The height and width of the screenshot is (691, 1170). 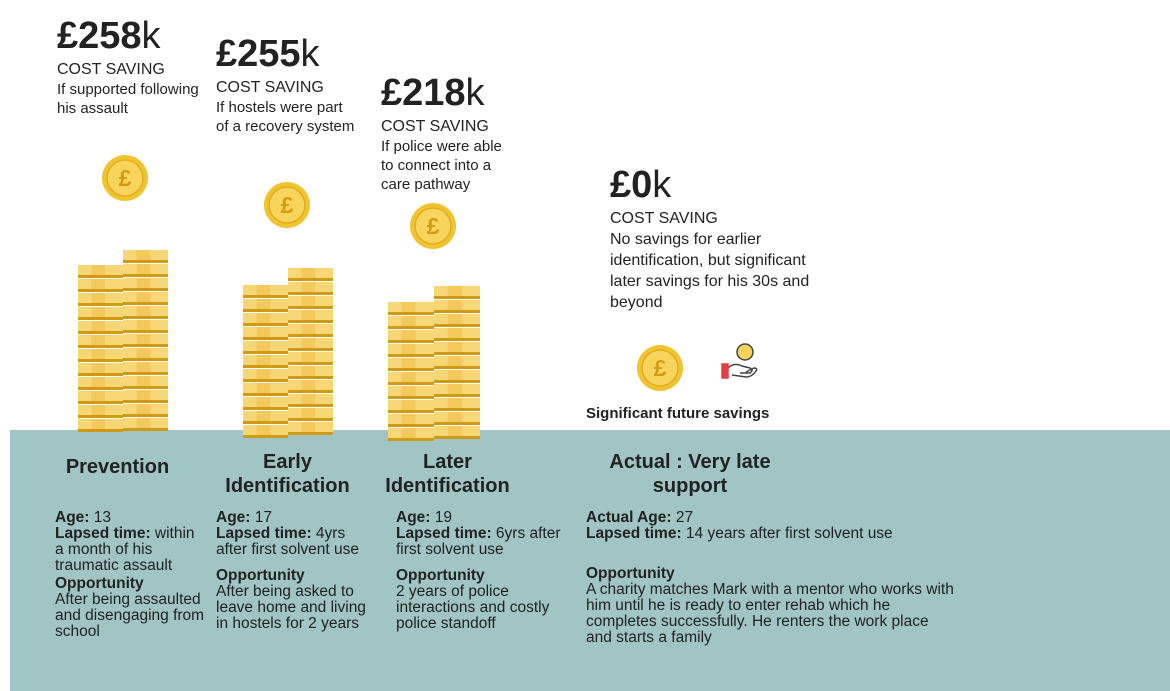 I want to click on lapsed-label: Lapsed time:, so click(x=264, y=533).